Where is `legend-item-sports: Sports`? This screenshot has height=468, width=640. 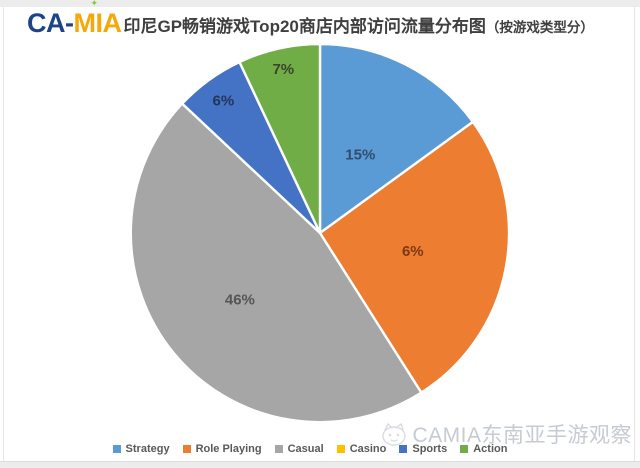
legend-item-sports: Sports is located at coordinates (423, 449).